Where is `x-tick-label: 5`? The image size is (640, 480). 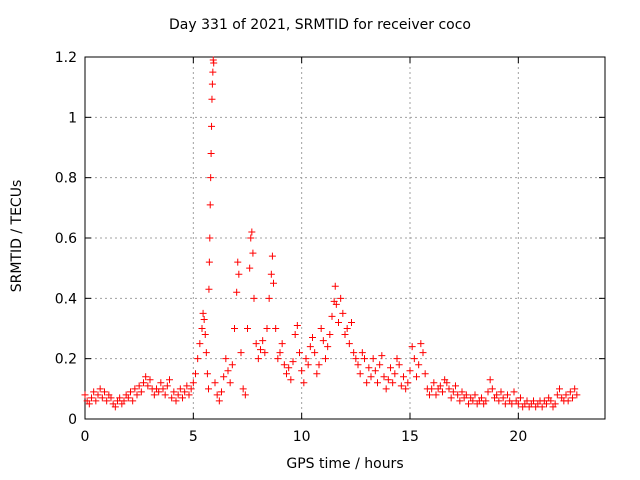
x-tick-label: 5 is located at coordinates (193, 437).